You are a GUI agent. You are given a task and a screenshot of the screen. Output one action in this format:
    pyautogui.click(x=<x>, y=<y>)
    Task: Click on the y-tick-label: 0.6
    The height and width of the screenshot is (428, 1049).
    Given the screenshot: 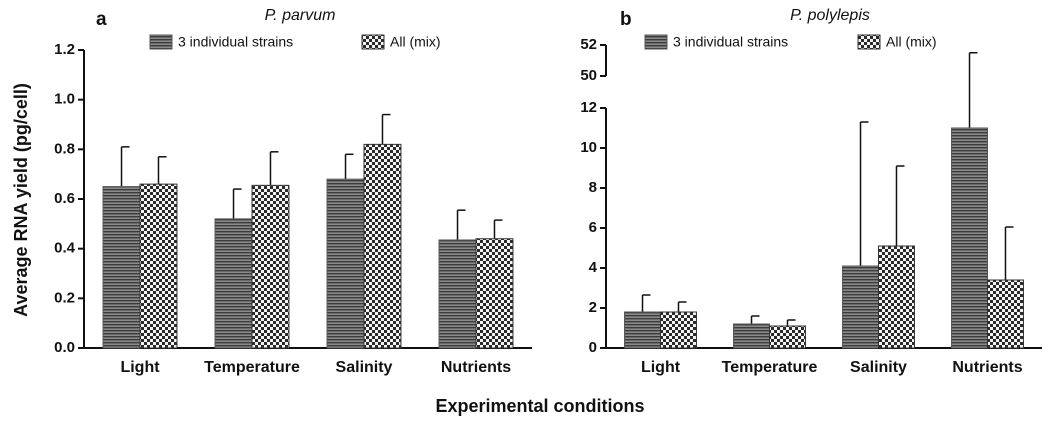 What is the action you would take?
    pyautogui.click(x=64, y=198)
    